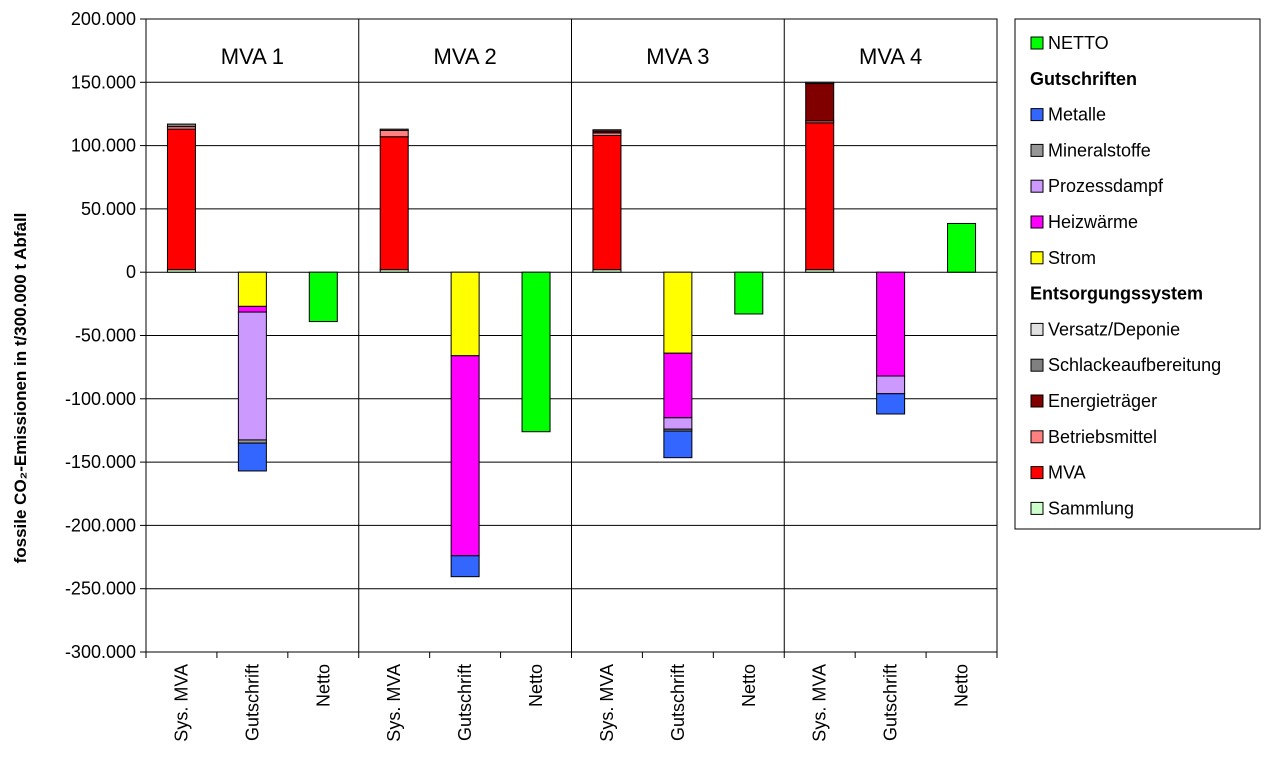 The width and height of the screenshot is (1269, 763). I want to click on group-label: MVA 4, so click(890, 56).